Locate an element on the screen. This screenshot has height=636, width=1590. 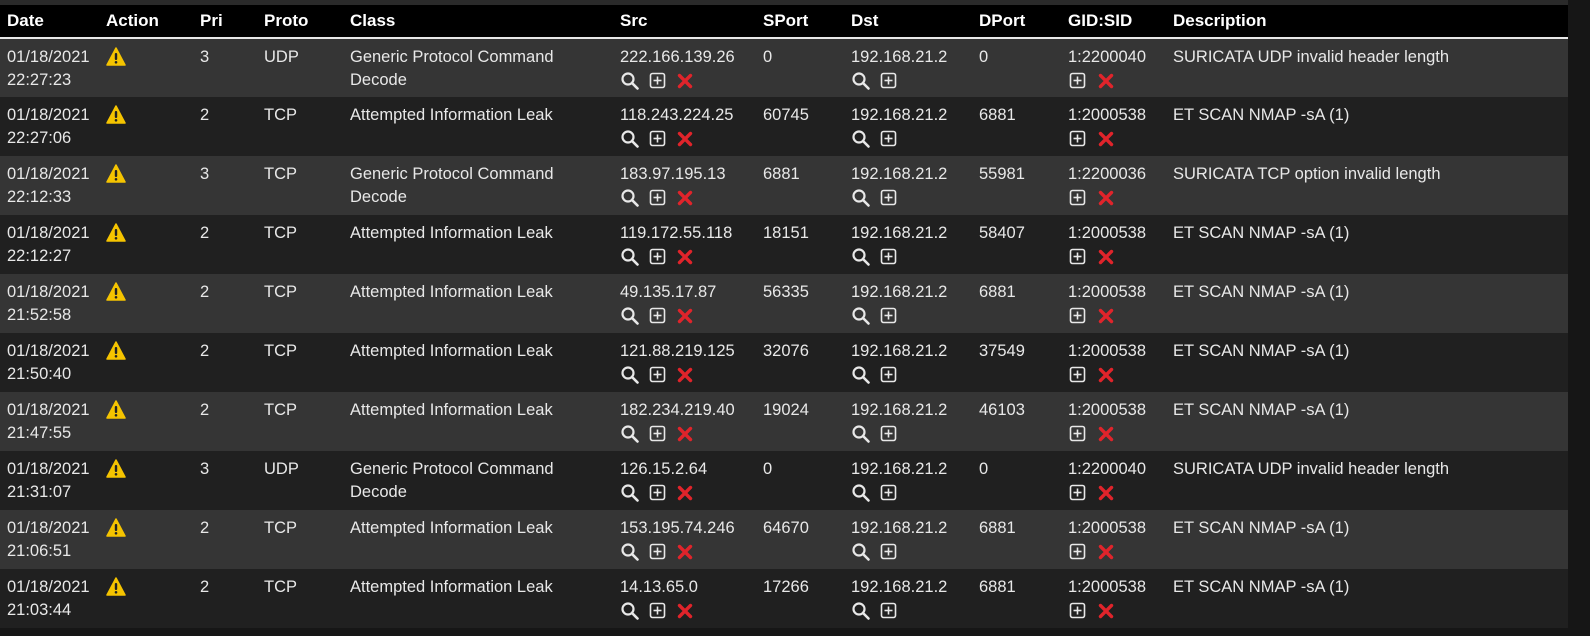
col-header-sport: SPort is located at coordinates (786, 20).